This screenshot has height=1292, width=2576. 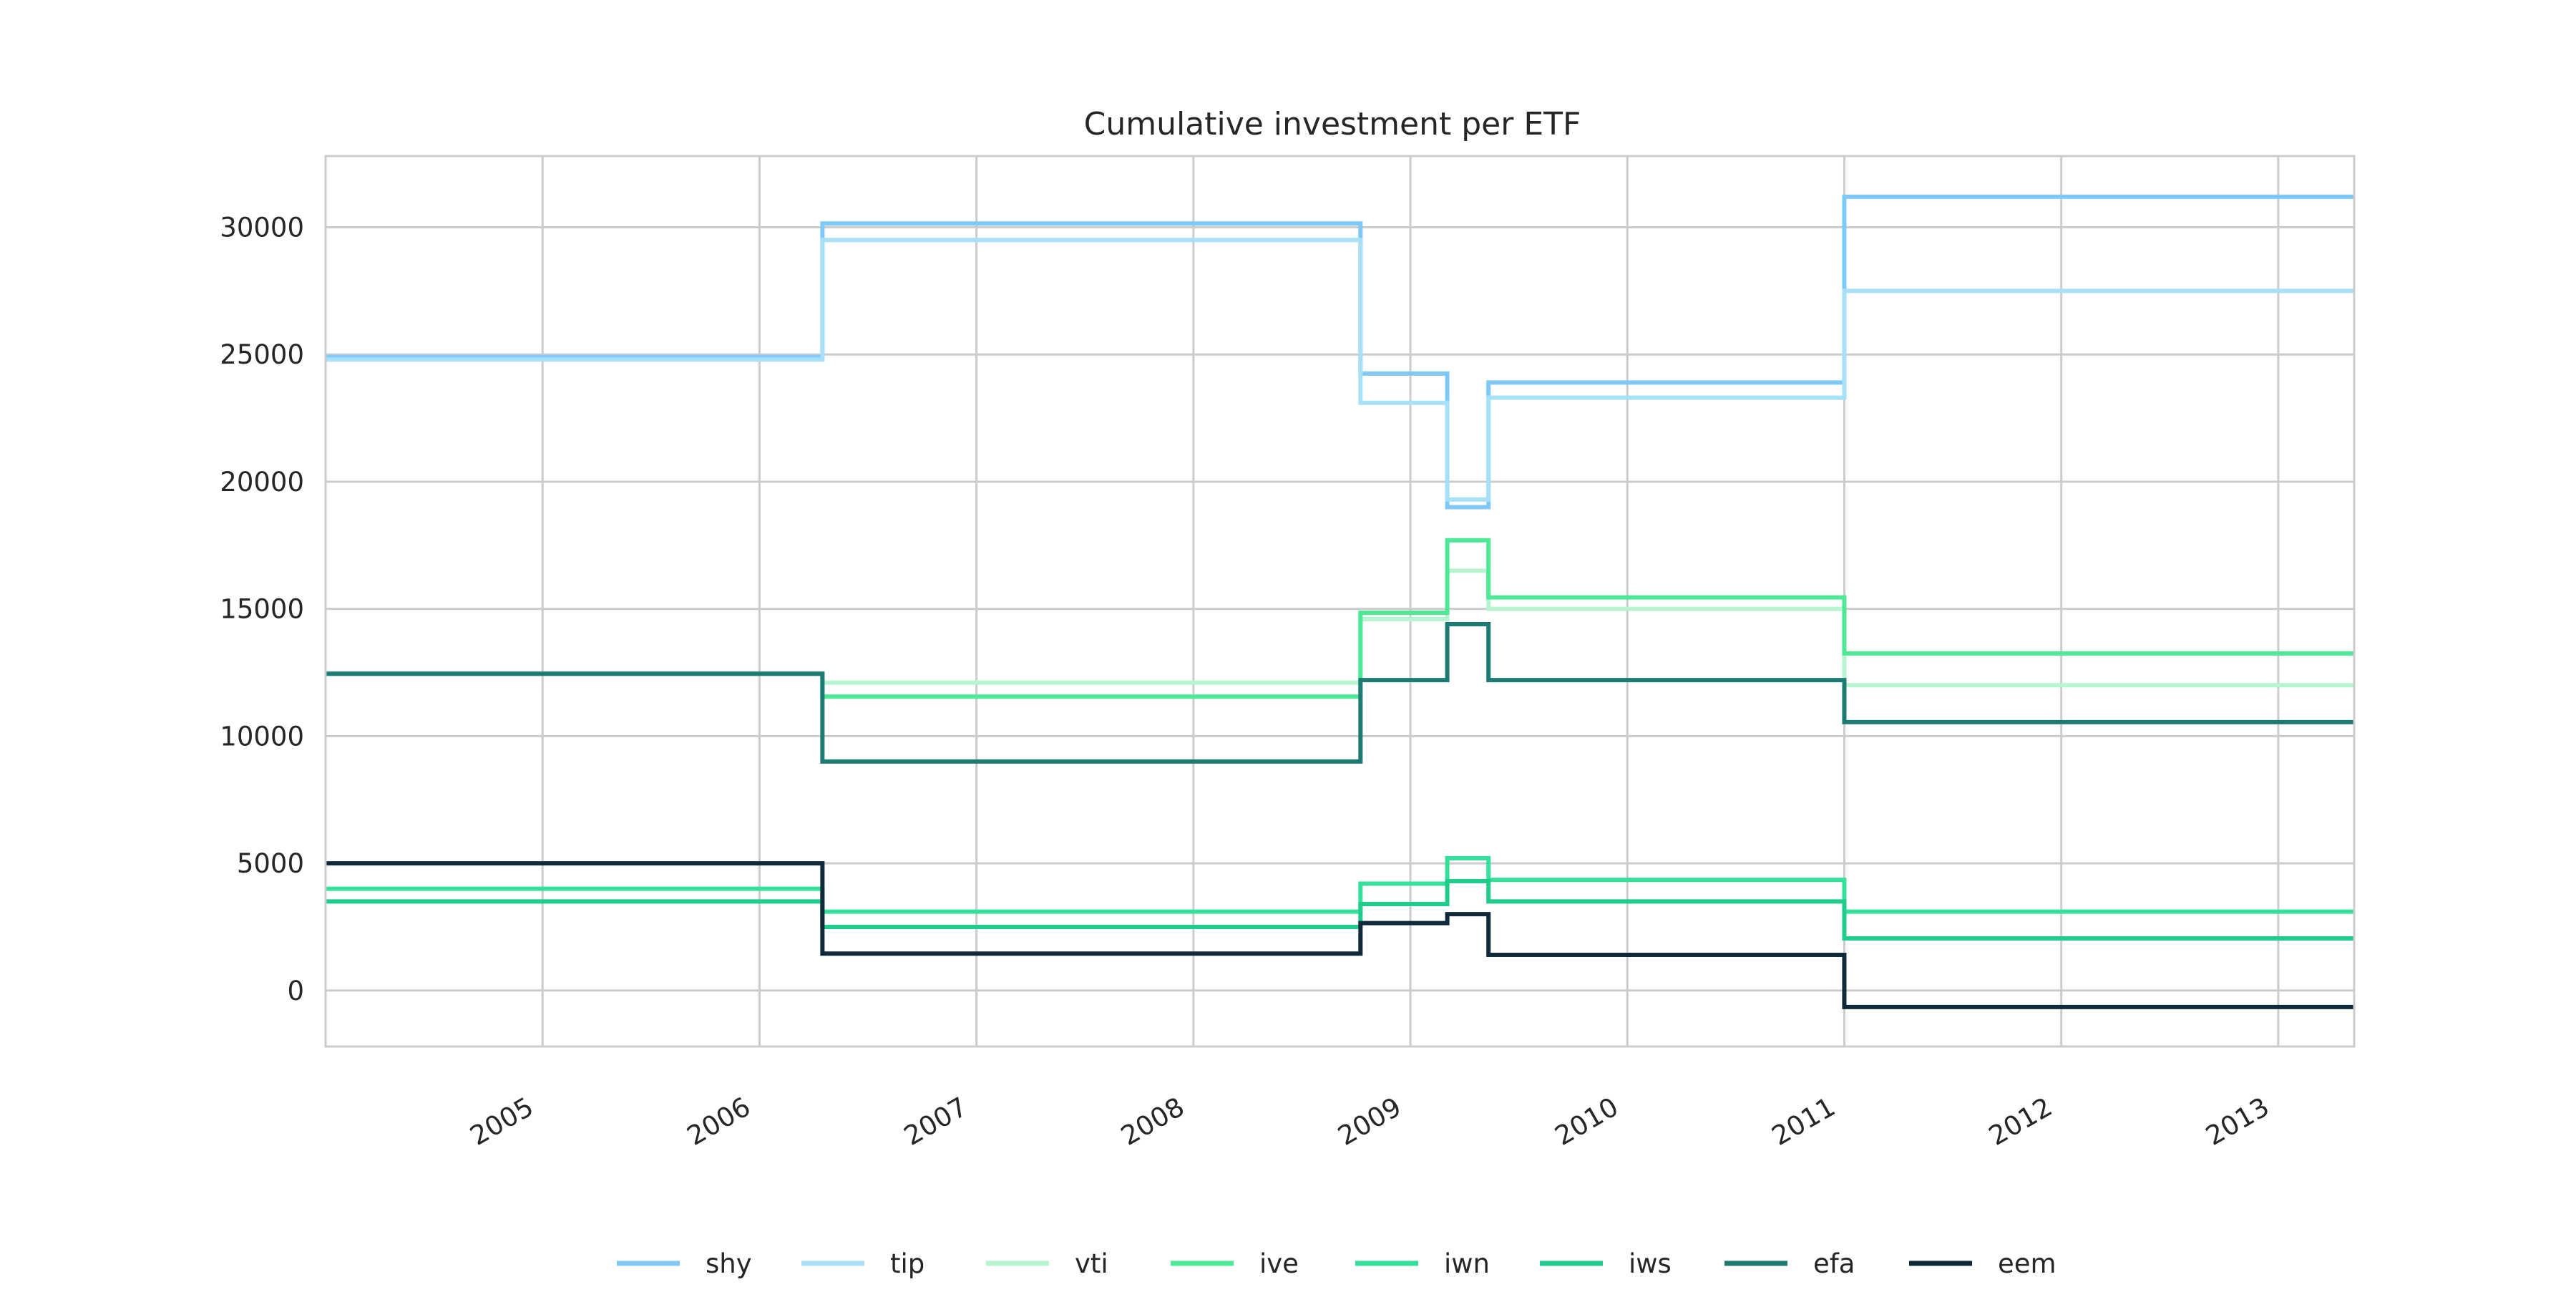 I want to click on legend-label-efa: efa, so click(x=1834, y=1263).